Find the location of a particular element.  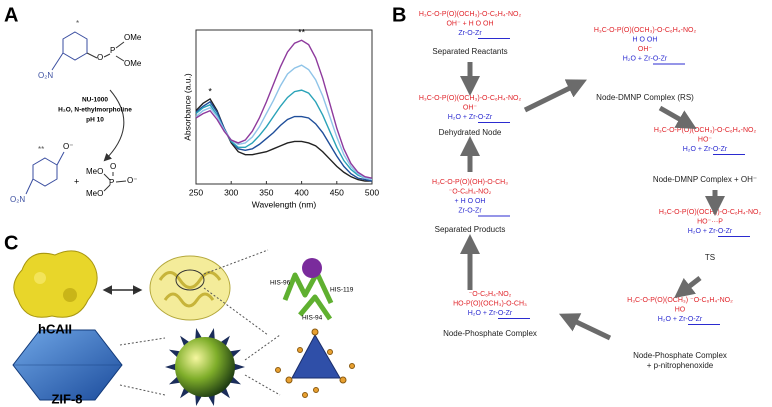

plot-frame is located at coordinates (284, 107).